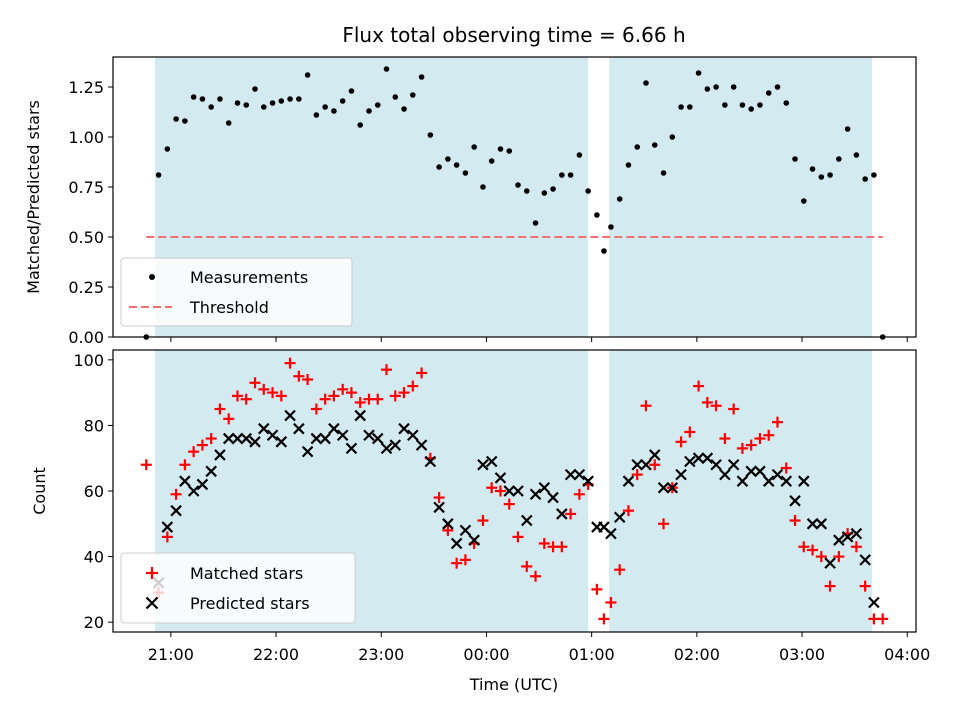 This screenshot has width=960, height=725. What do you see at coordinates (907, 654) in the screenshot?
I see `x-tick-label: 04:00` at bounding box center [907, 654].